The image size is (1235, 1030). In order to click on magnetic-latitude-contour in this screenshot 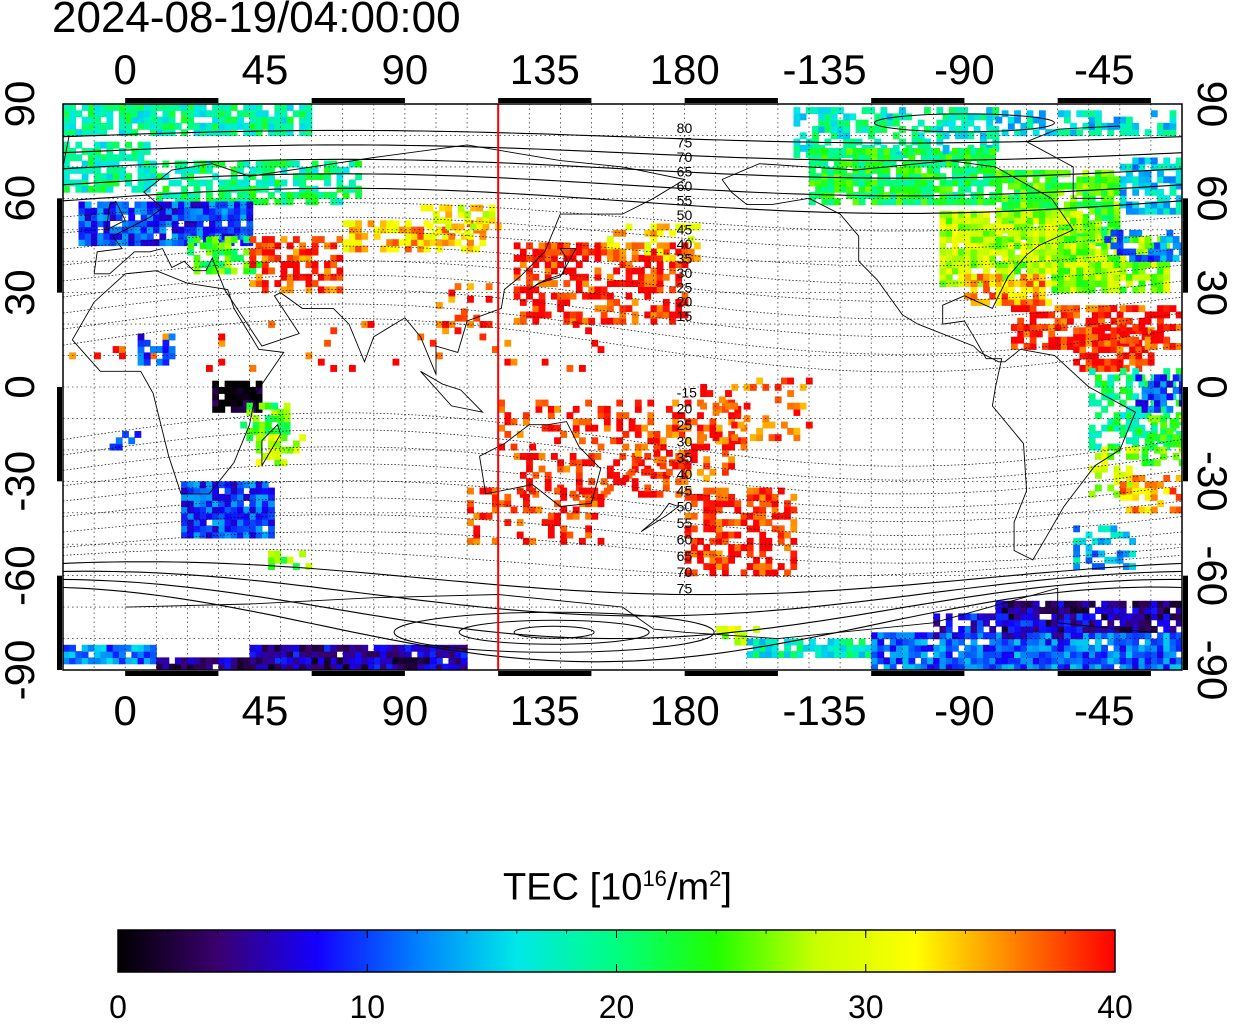, I will do `click(622, 516)`.